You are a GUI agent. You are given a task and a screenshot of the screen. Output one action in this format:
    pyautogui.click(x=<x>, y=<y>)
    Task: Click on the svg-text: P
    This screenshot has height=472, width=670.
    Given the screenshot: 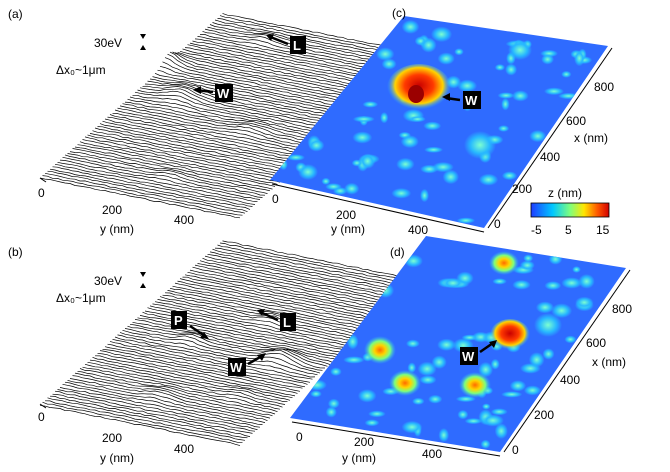 What is the action you would take?
    pyautogui.click(x=178, y=320)
    